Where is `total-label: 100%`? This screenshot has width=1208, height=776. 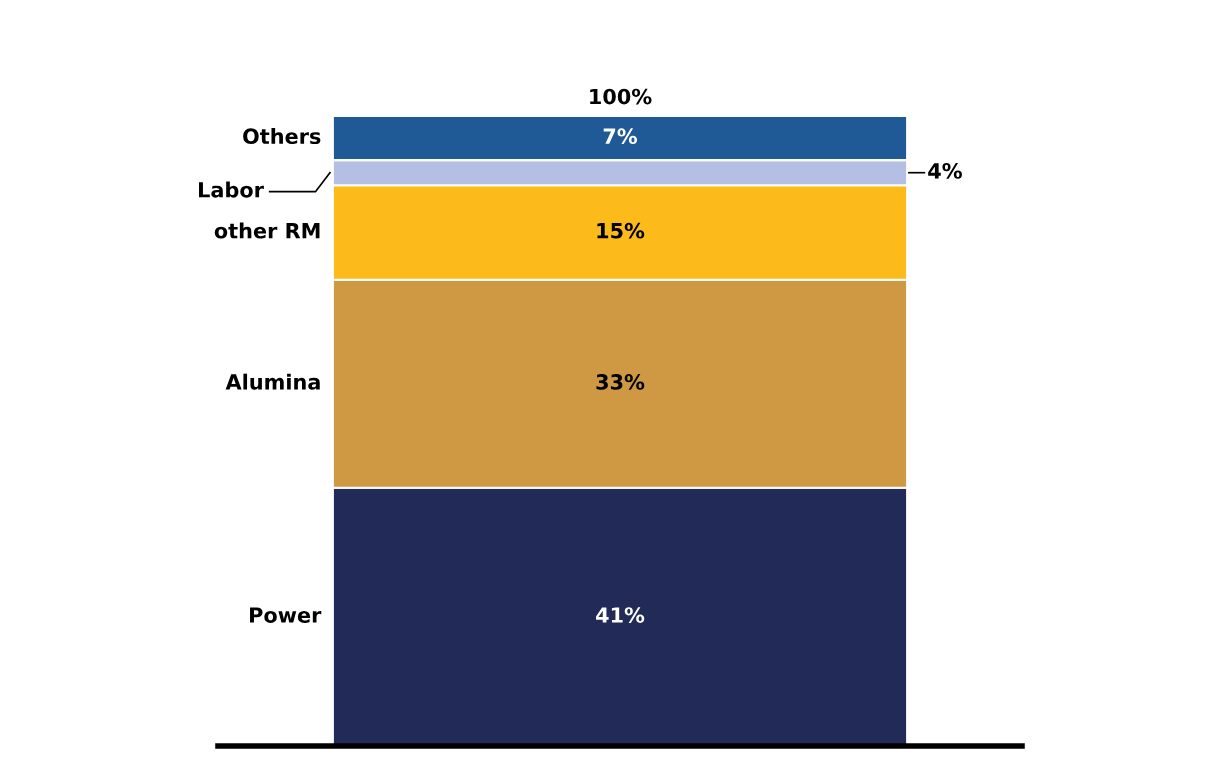
total-label: 100% is located at coordinates (621, 96).